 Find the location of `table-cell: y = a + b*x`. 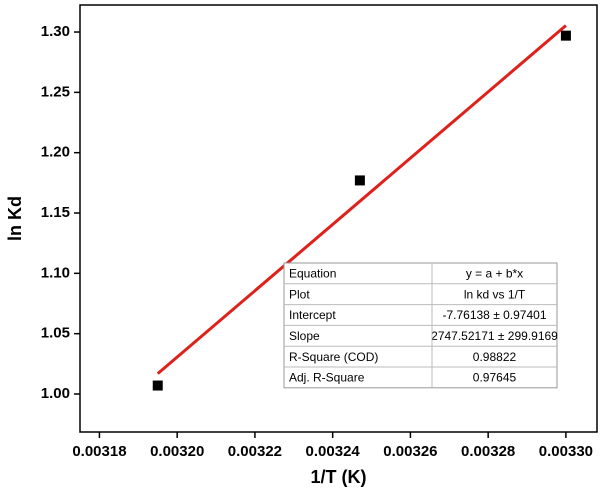

table-cell: y = a + b*x is located at coordinates (494, 274).